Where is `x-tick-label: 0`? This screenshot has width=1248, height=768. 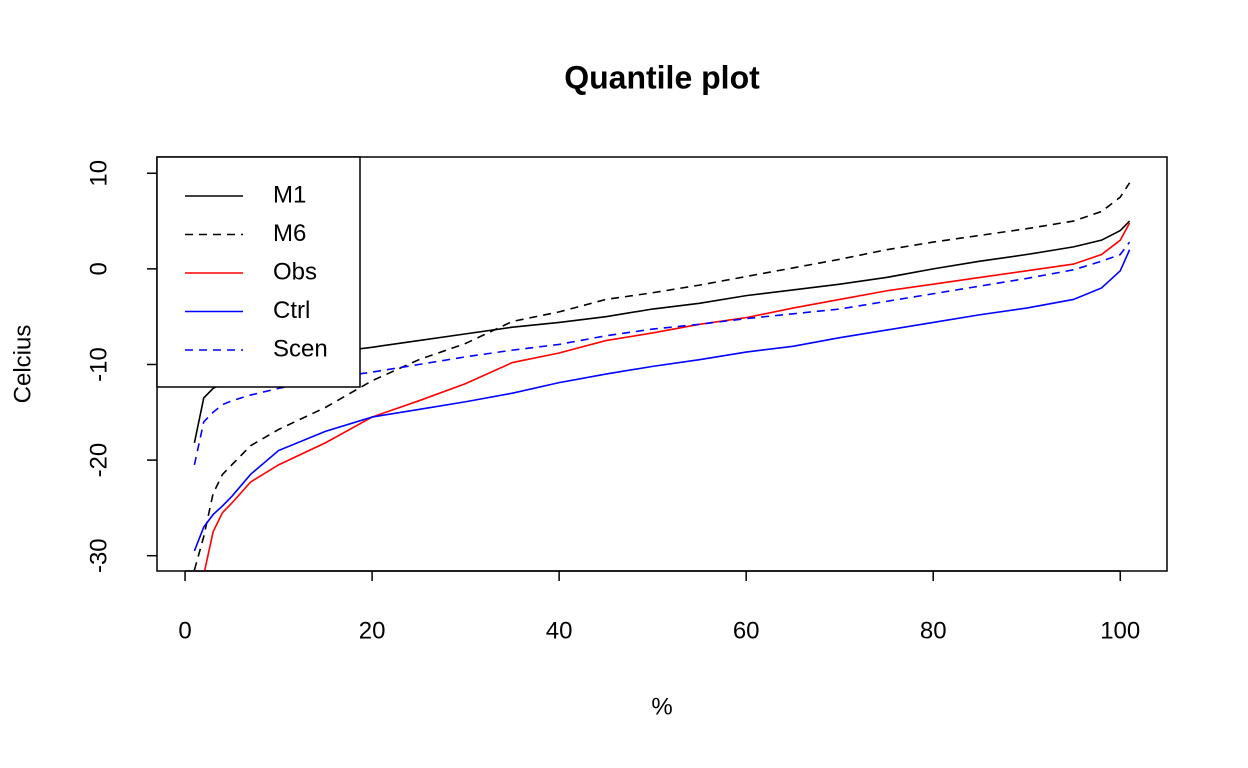
x-tick-label: 0 is located at coordinates (184, 630).